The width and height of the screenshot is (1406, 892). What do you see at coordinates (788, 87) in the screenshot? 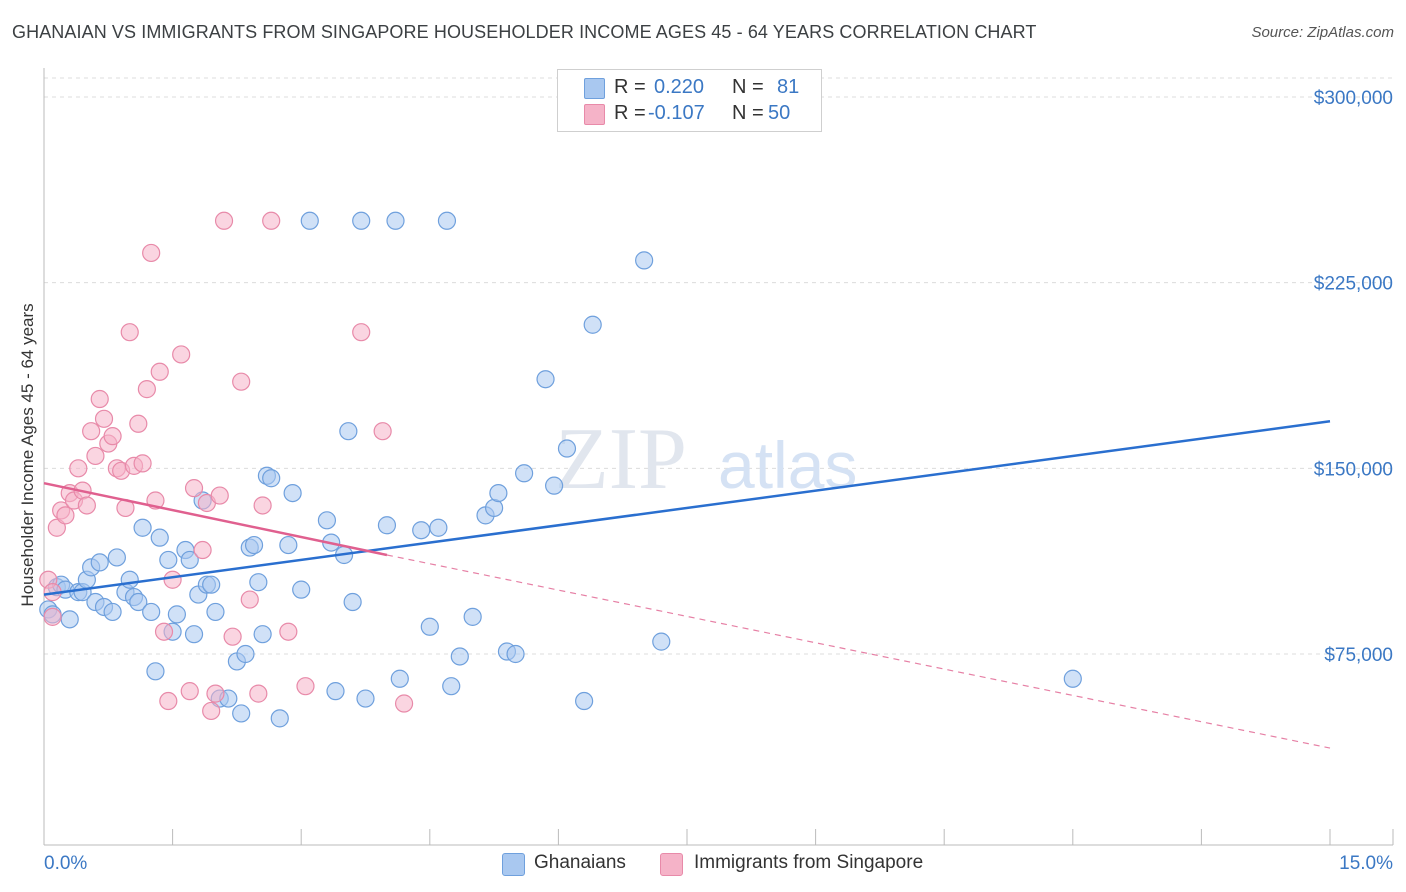
I see `legend-n-value: 81` at bounding box center [788, 87].